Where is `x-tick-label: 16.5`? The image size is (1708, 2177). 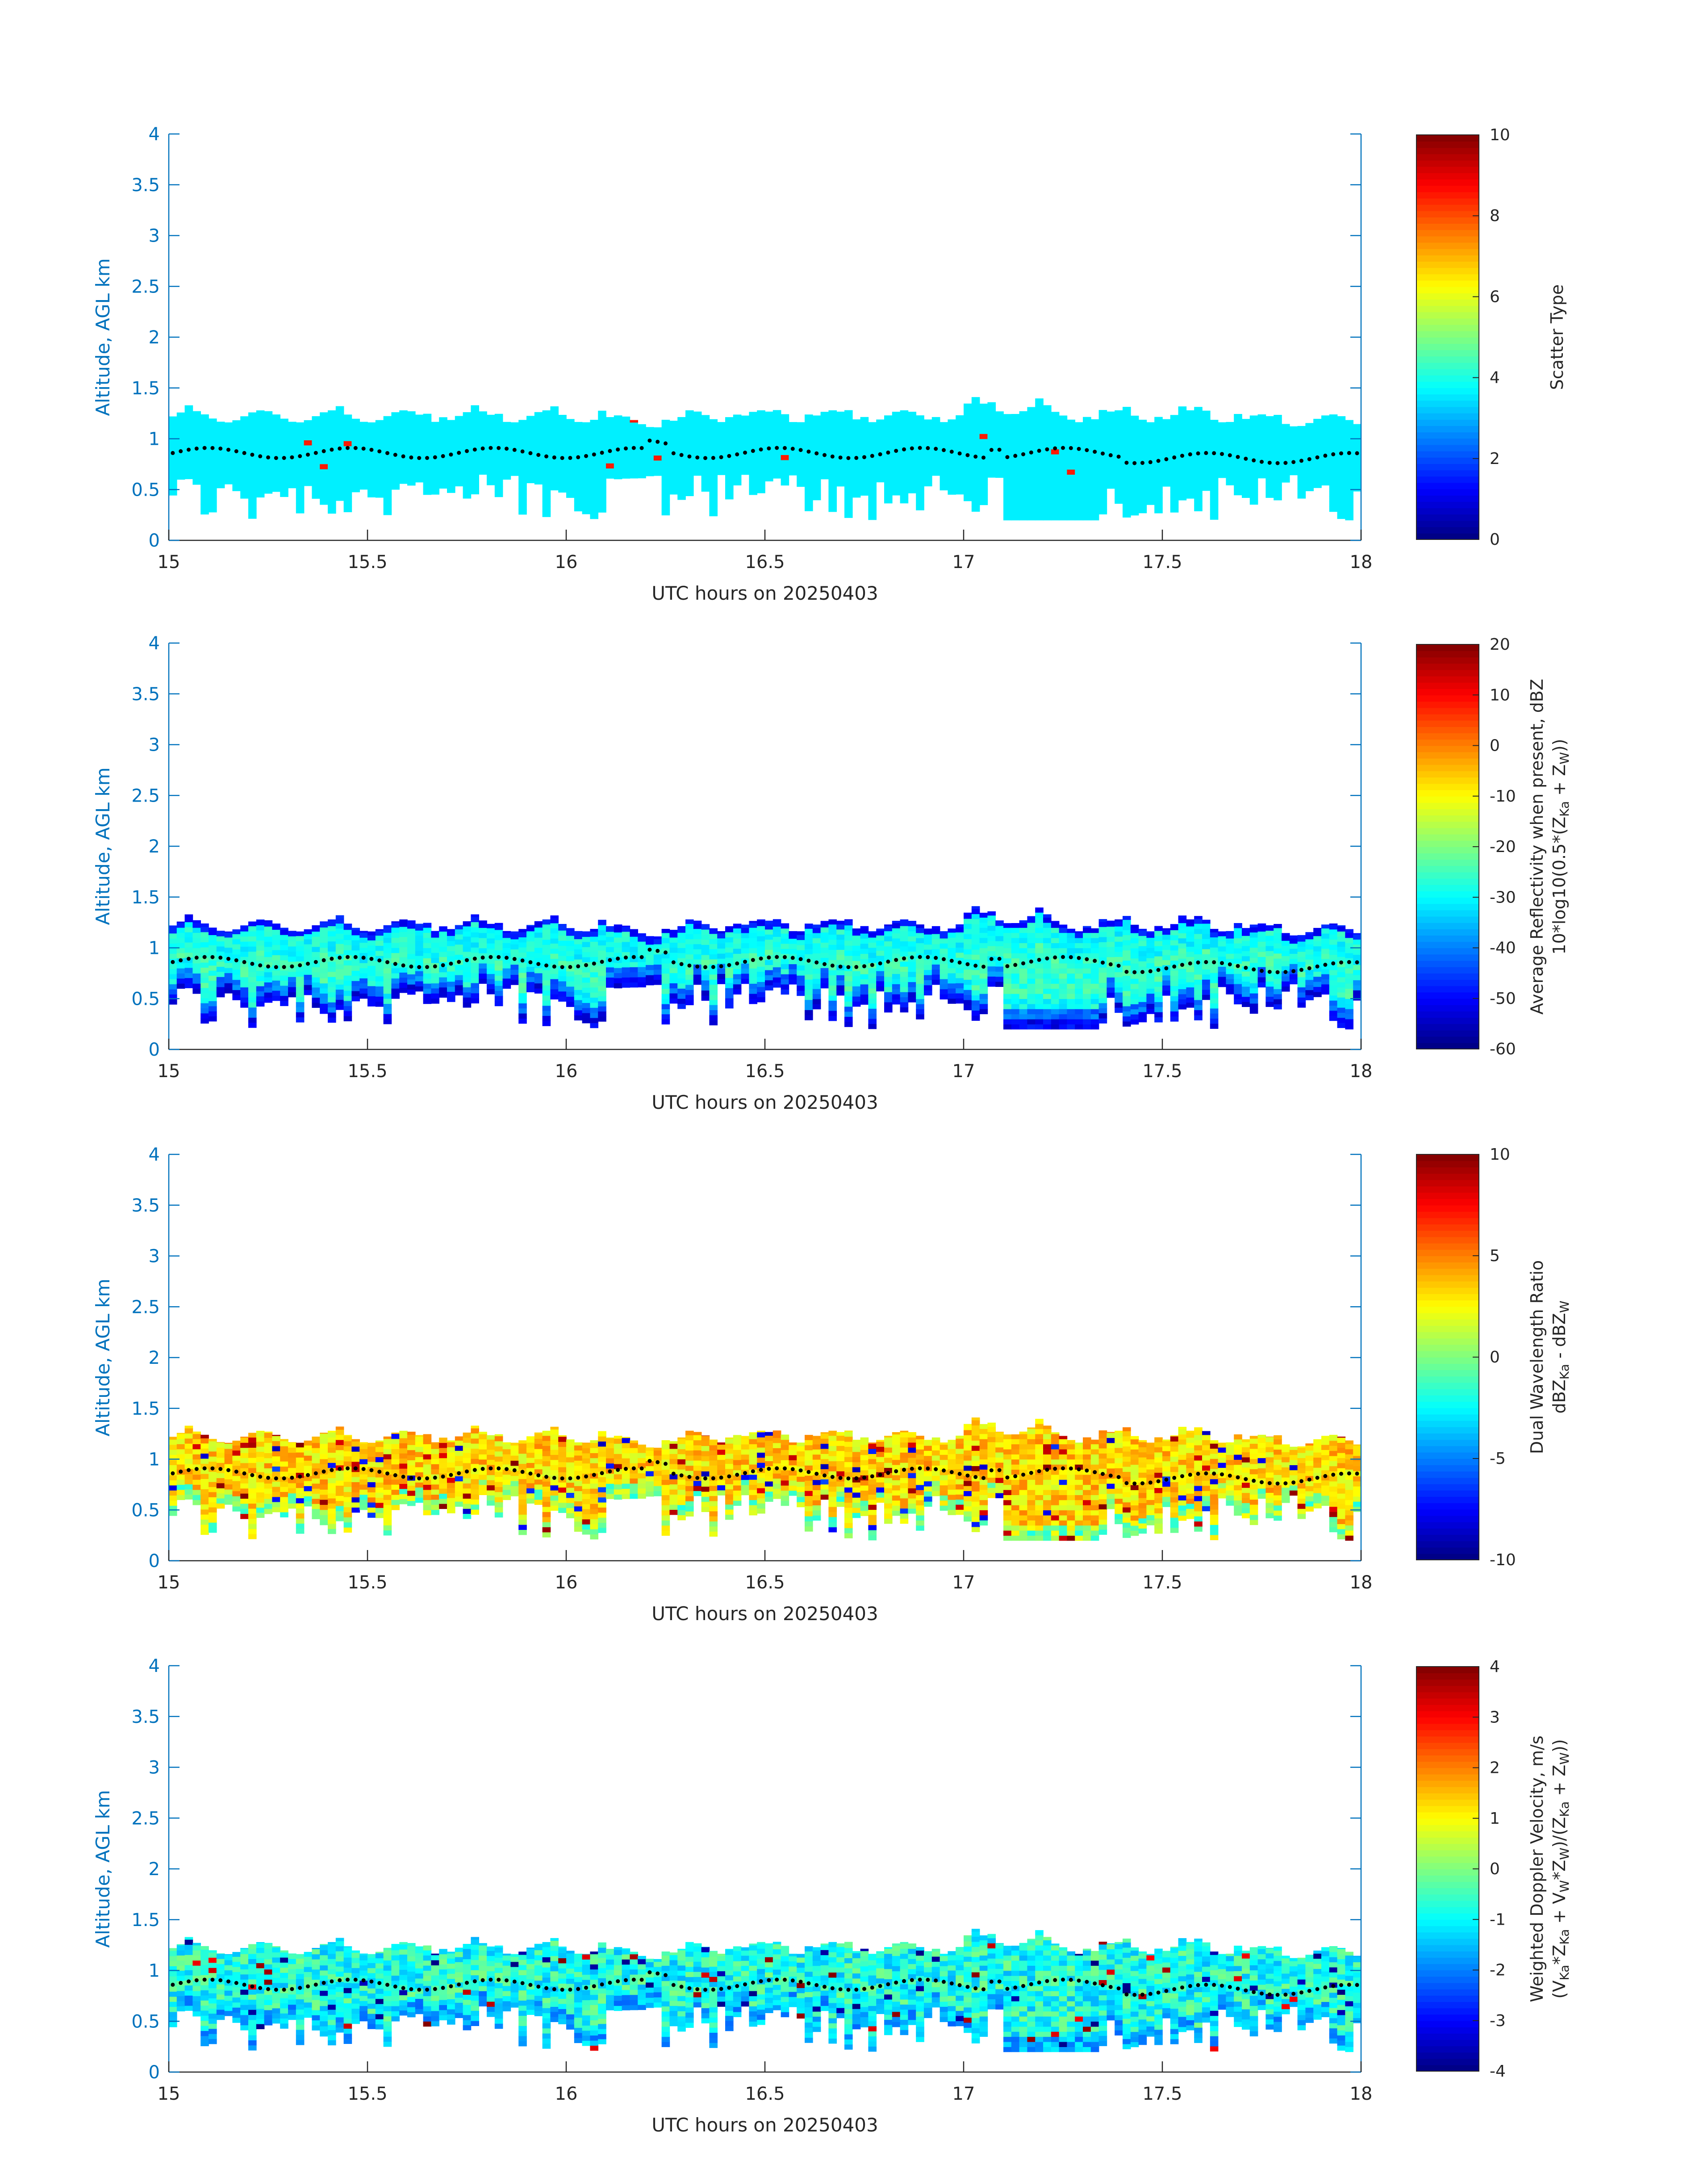
x-tick-label: 16.5 is located at coordinates (765, 562).